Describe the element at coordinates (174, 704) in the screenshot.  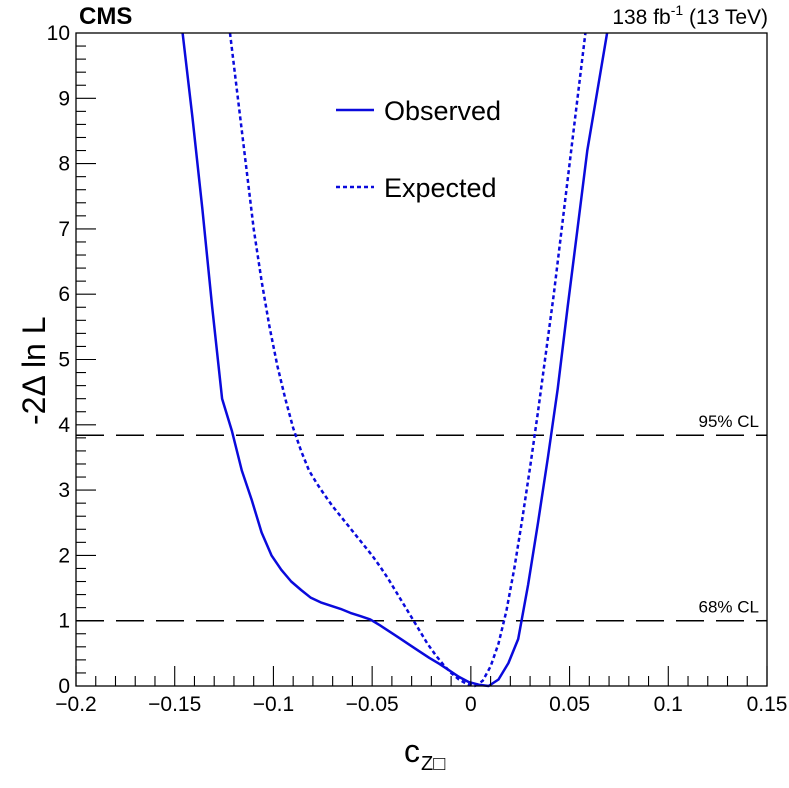
I see `x-tick-label: −0.15` at that location.